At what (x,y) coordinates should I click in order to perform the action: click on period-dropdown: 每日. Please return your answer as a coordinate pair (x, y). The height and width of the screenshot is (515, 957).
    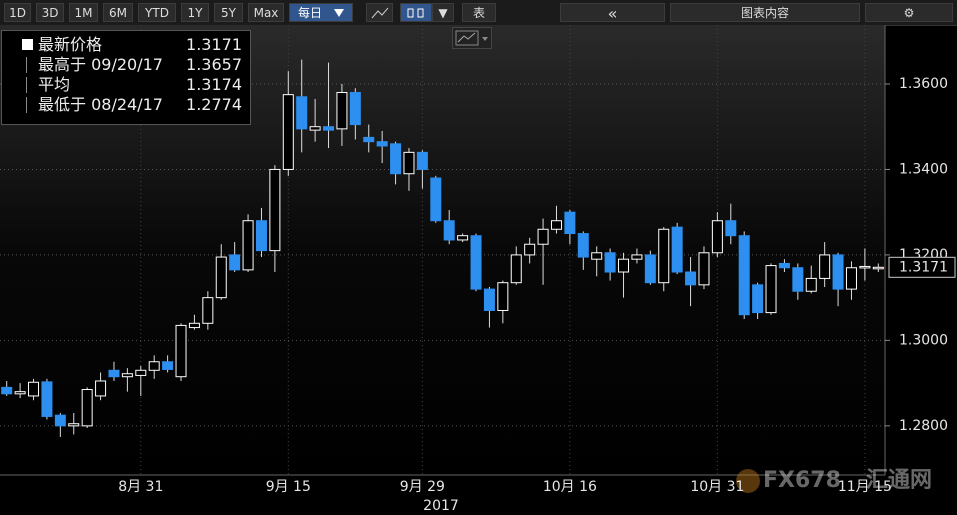
    Looking at the image, I should click on (321, 12).